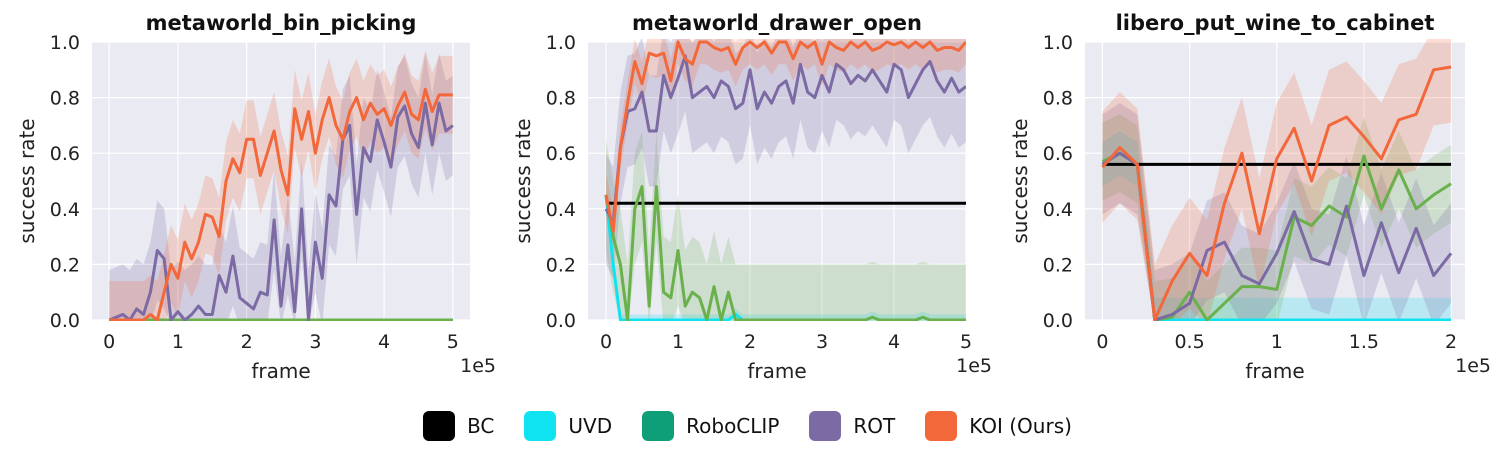 This screenshot has width=1495, height=455. What do you see at coordinates (590, 426) in the screenshot?
I see `legend-label: UVD` at bounding box center [590, 426].